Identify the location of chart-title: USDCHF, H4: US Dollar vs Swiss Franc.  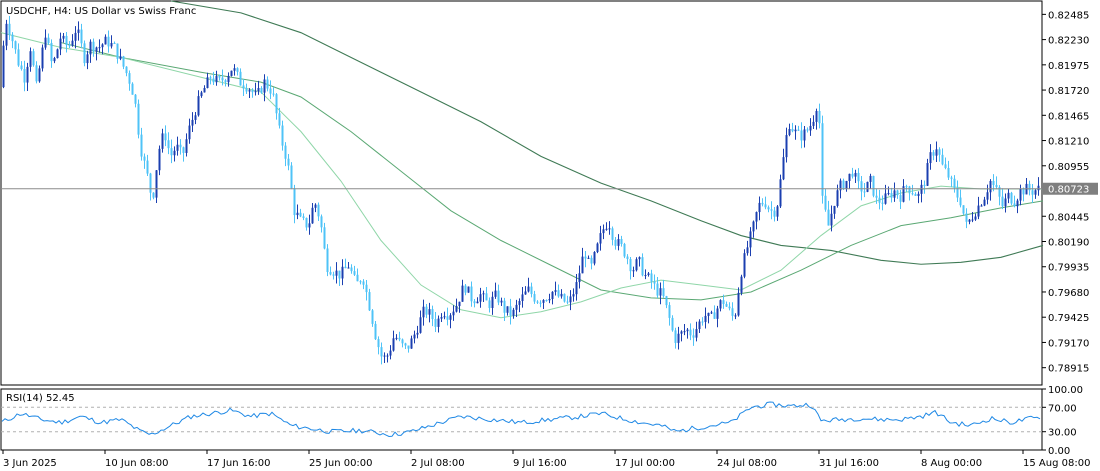
(101, 11).